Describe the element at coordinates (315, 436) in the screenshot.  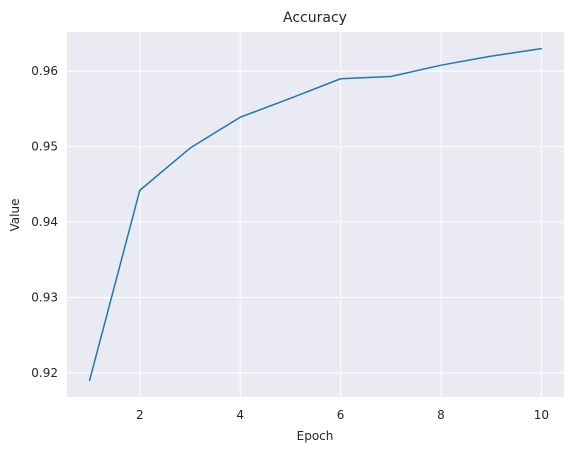
I see `x-axis-label: Epoch` at that location.